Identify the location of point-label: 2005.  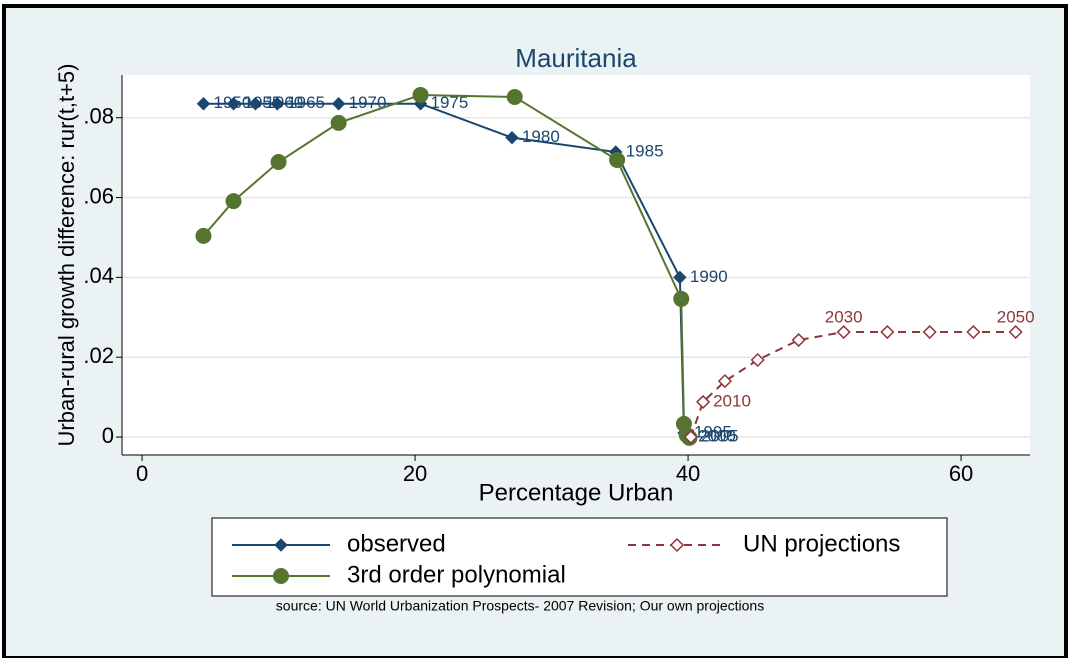
(720, 436).